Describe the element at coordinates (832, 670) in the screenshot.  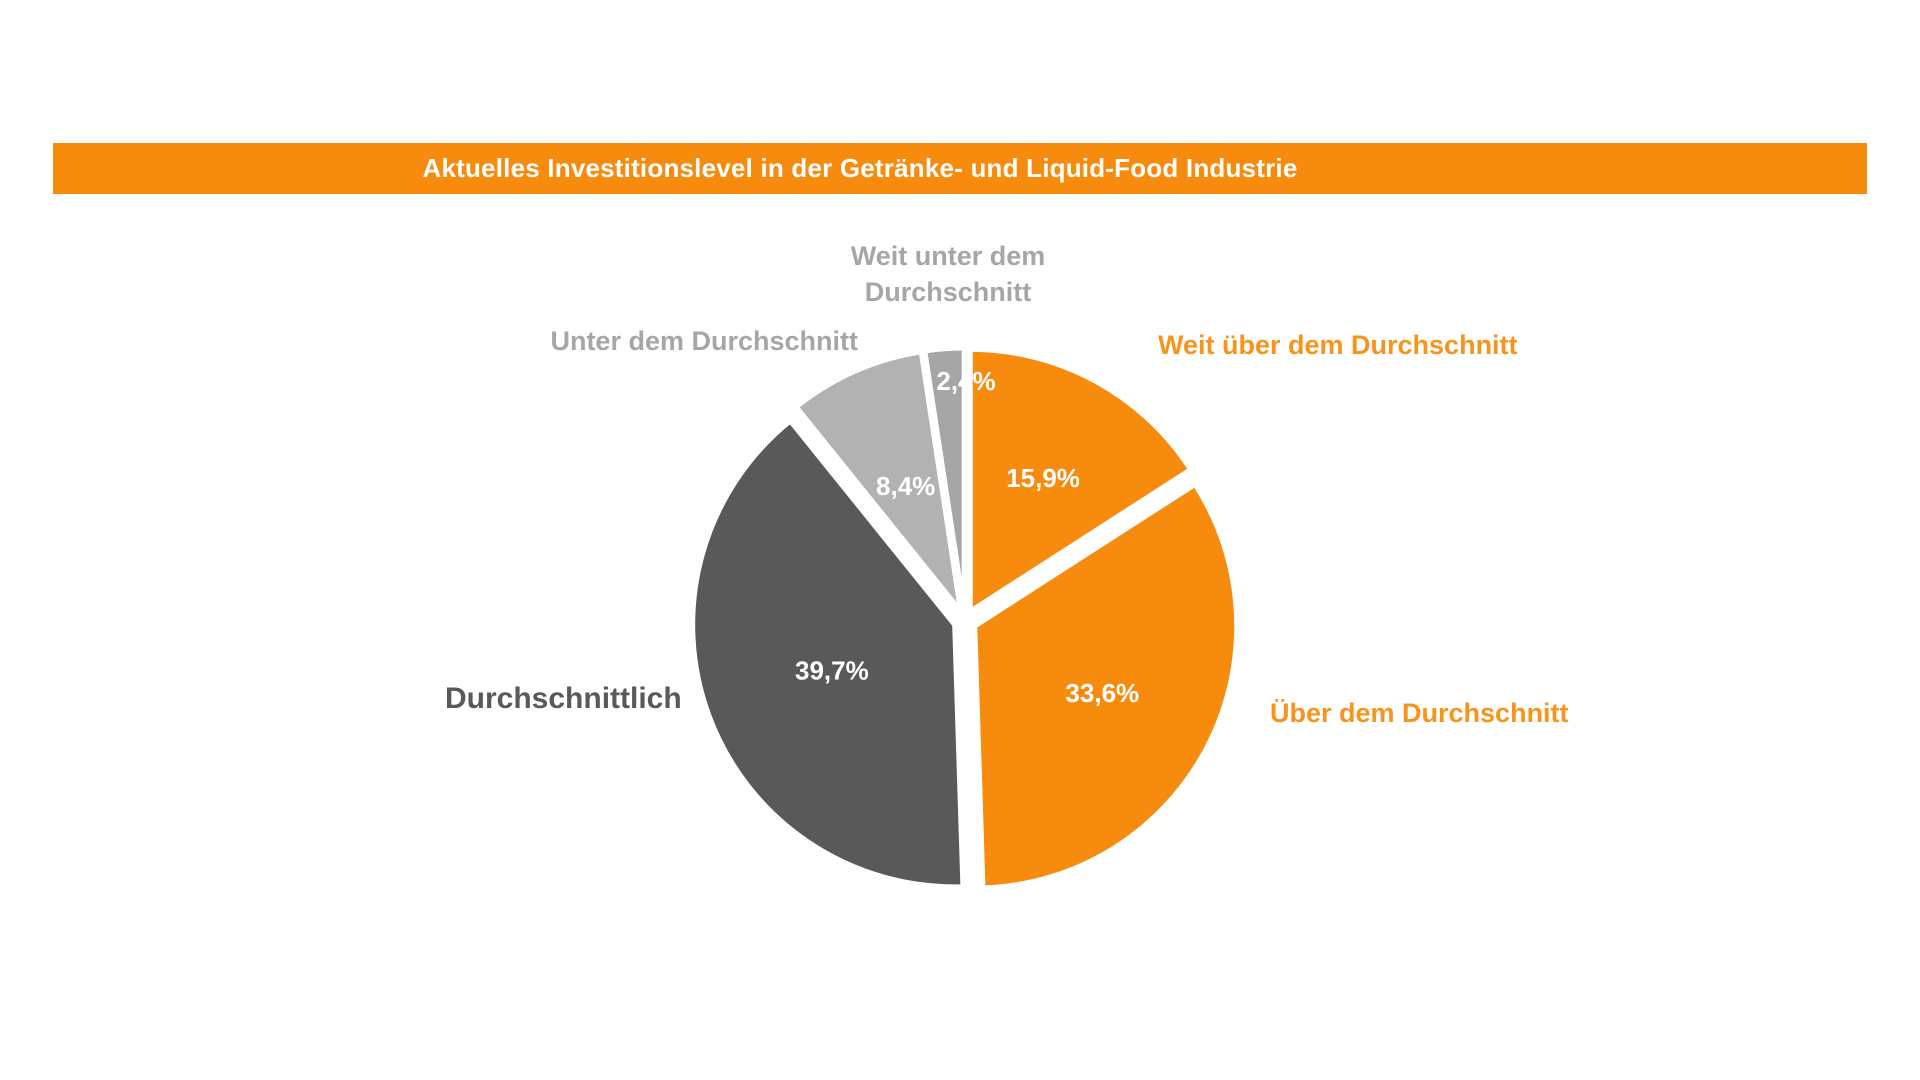
I see `slice-value-label-2: 39,7%` at that location.